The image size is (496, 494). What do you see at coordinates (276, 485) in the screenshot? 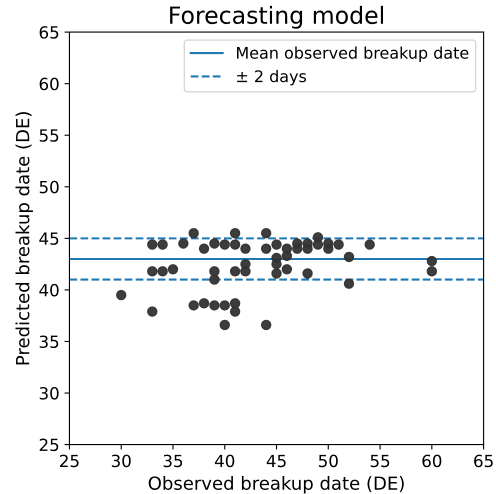
I see `x-axis-title: Observed breakup date (DE)` at bounding box center [276, 485].